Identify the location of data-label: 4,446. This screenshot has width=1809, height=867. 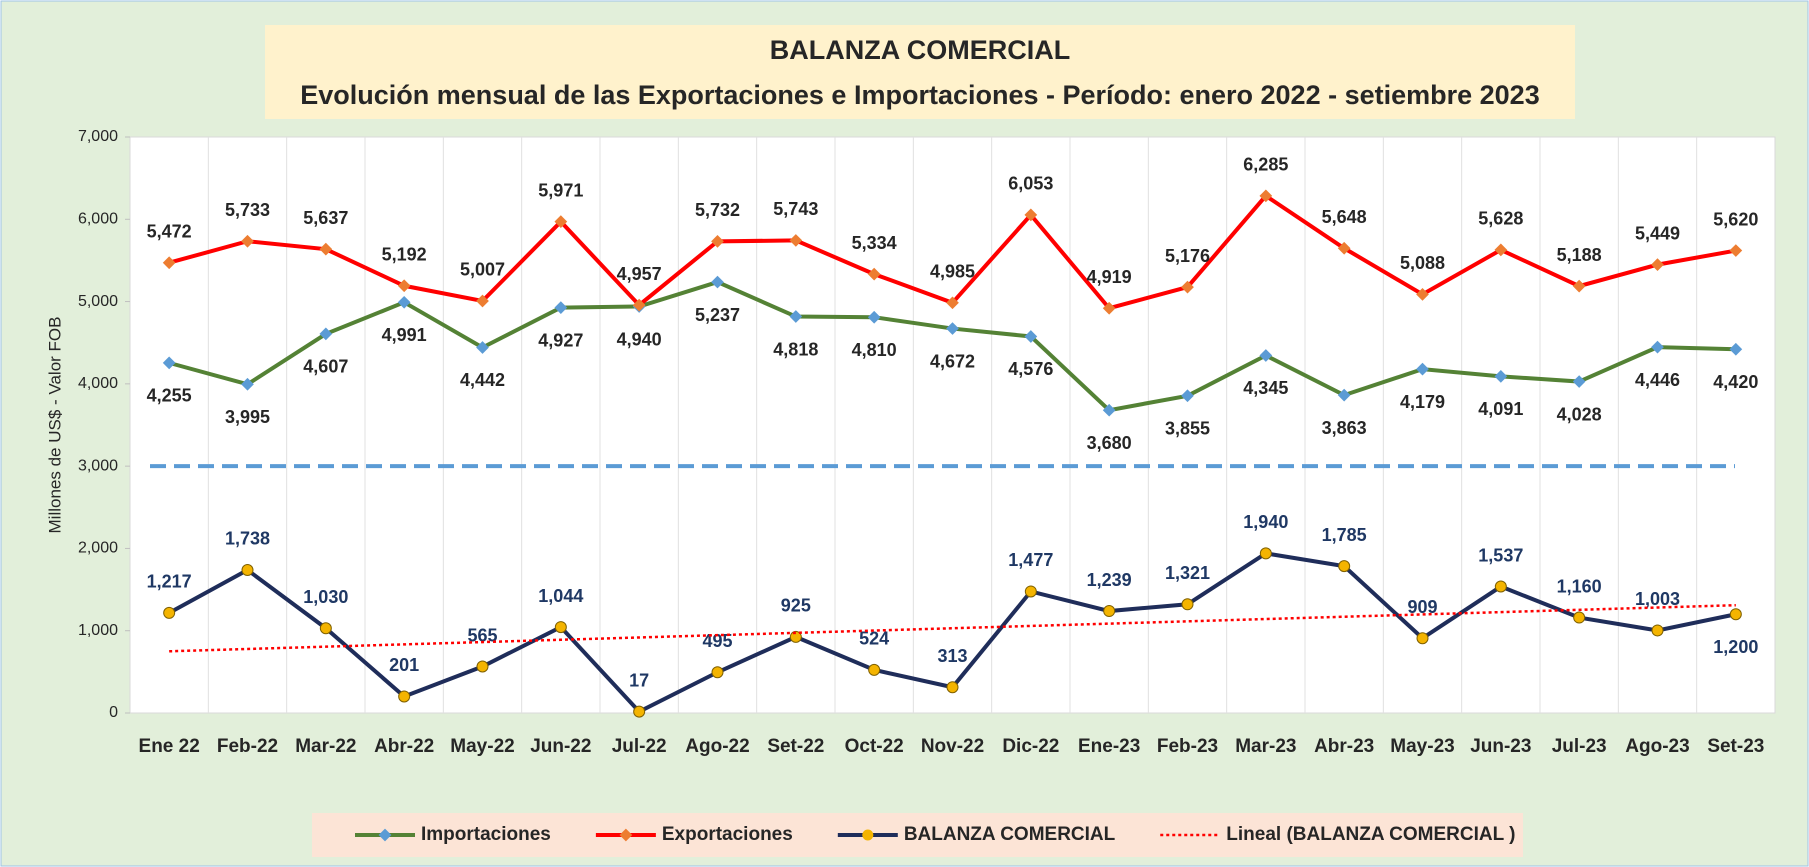
(1657, 380).